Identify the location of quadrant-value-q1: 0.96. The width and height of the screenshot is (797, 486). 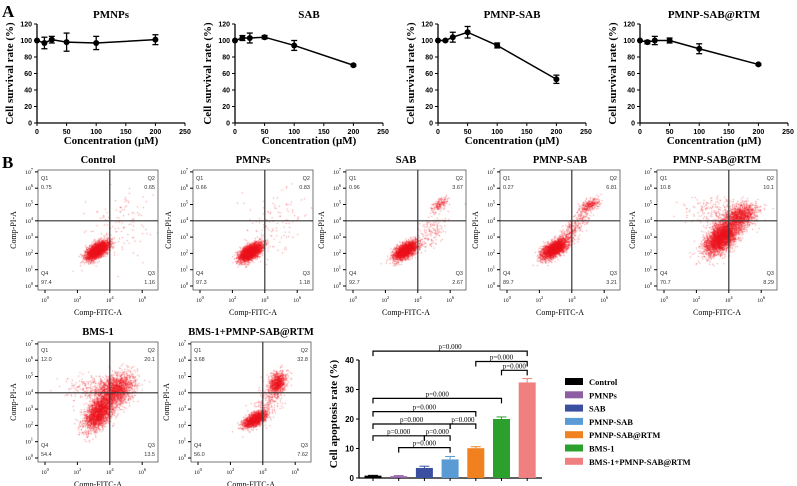
(354, 188).